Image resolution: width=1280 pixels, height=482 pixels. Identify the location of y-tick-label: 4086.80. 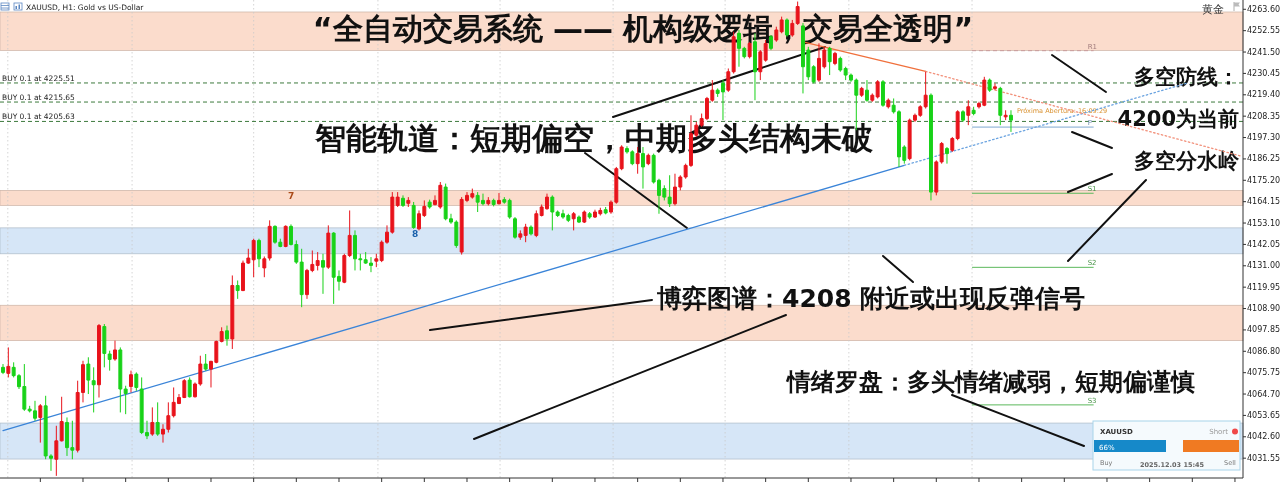
(1263, 351).